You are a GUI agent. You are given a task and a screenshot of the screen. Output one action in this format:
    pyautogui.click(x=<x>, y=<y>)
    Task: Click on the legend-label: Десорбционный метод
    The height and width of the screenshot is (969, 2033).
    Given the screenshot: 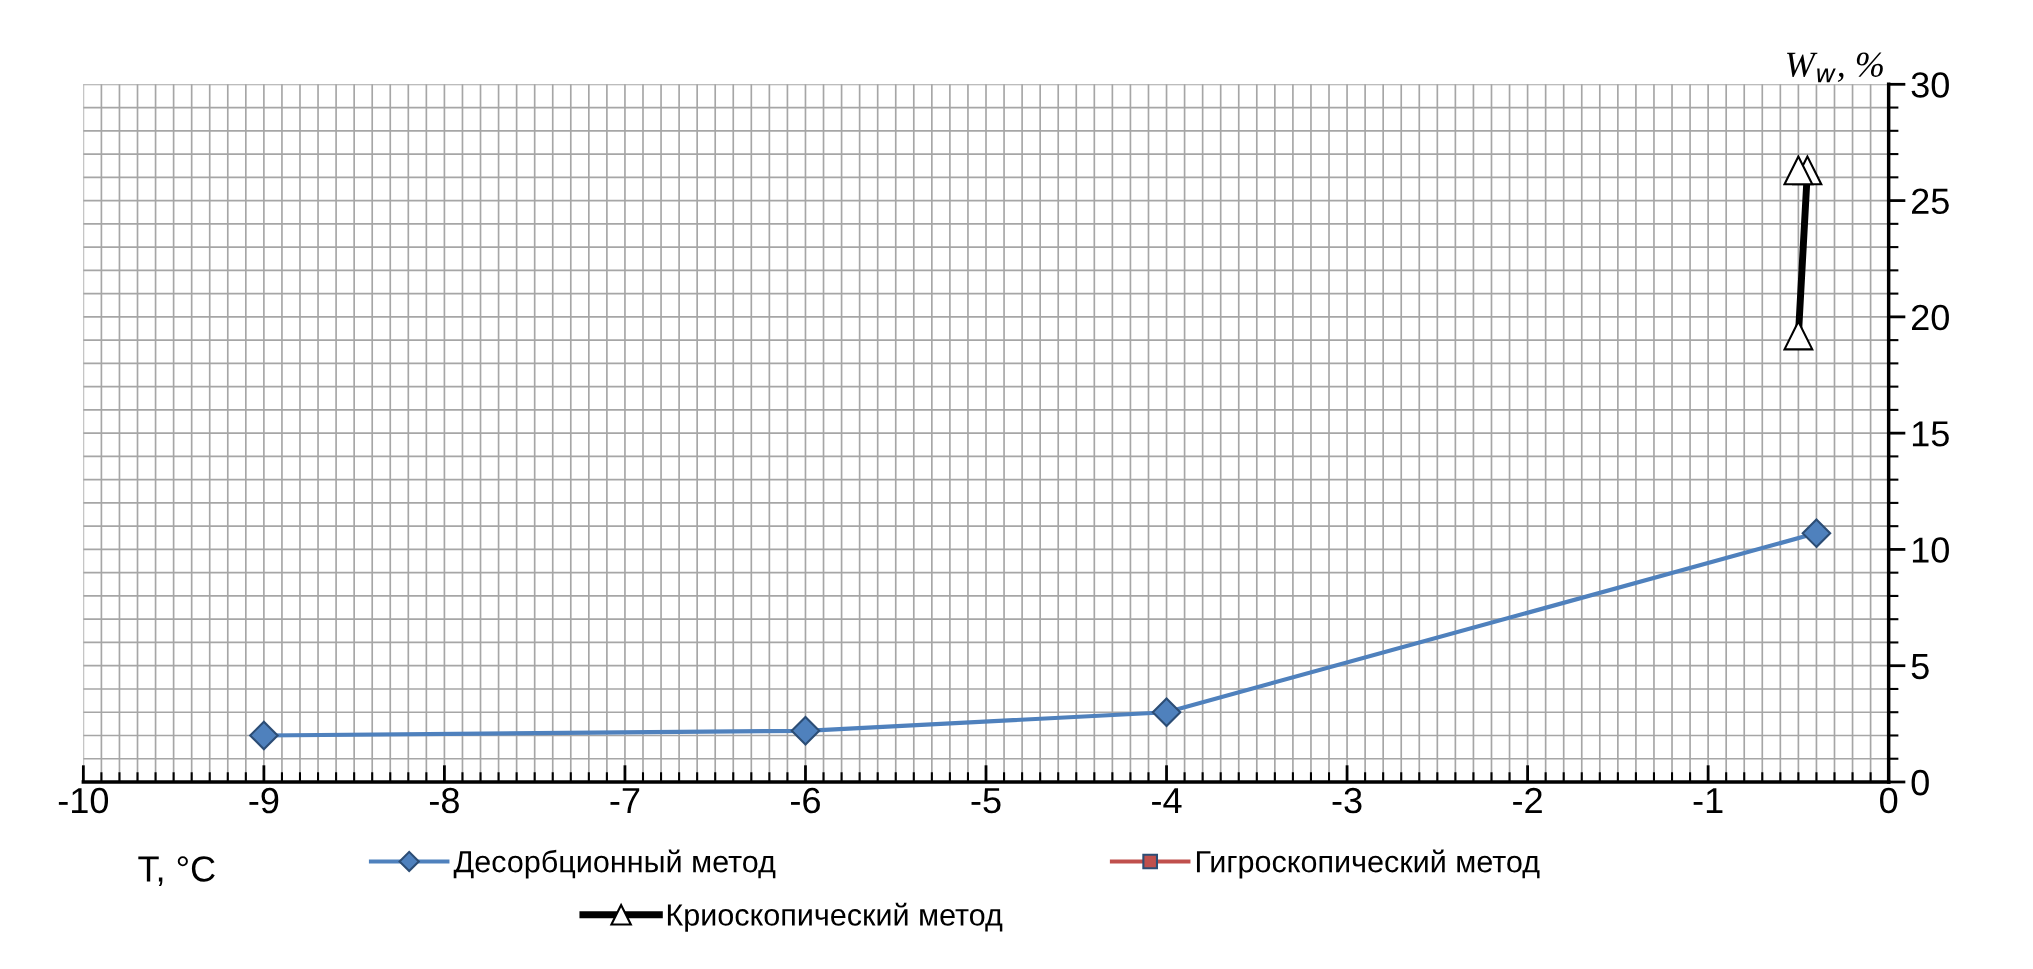 What is the action you would take?
    pyautogui.click(x=614, y=864)
    